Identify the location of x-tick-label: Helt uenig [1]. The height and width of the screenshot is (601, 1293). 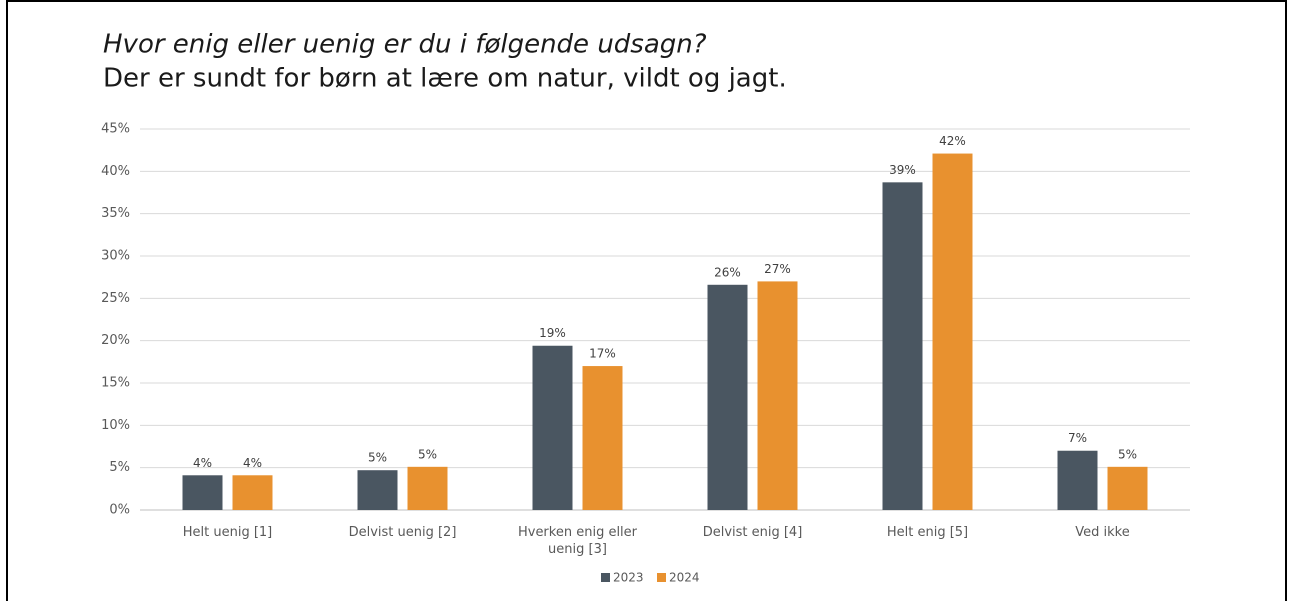
(227, 532).